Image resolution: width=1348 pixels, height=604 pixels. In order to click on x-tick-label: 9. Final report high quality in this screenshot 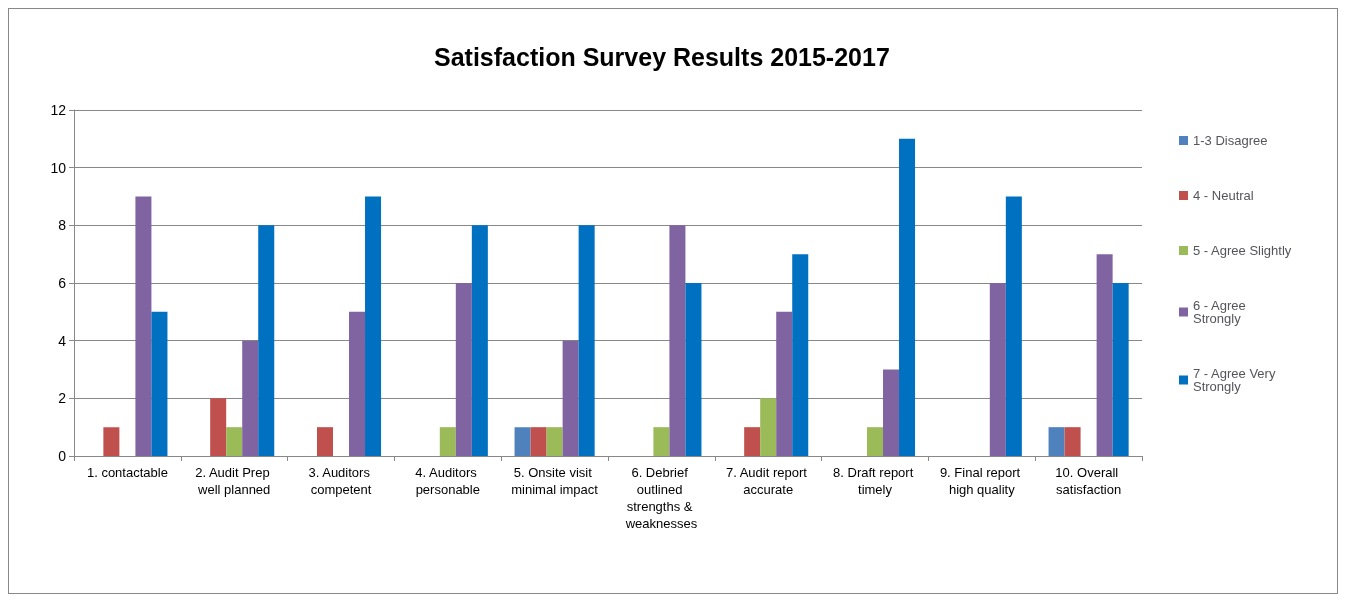, I will do `click(981, 481)`.